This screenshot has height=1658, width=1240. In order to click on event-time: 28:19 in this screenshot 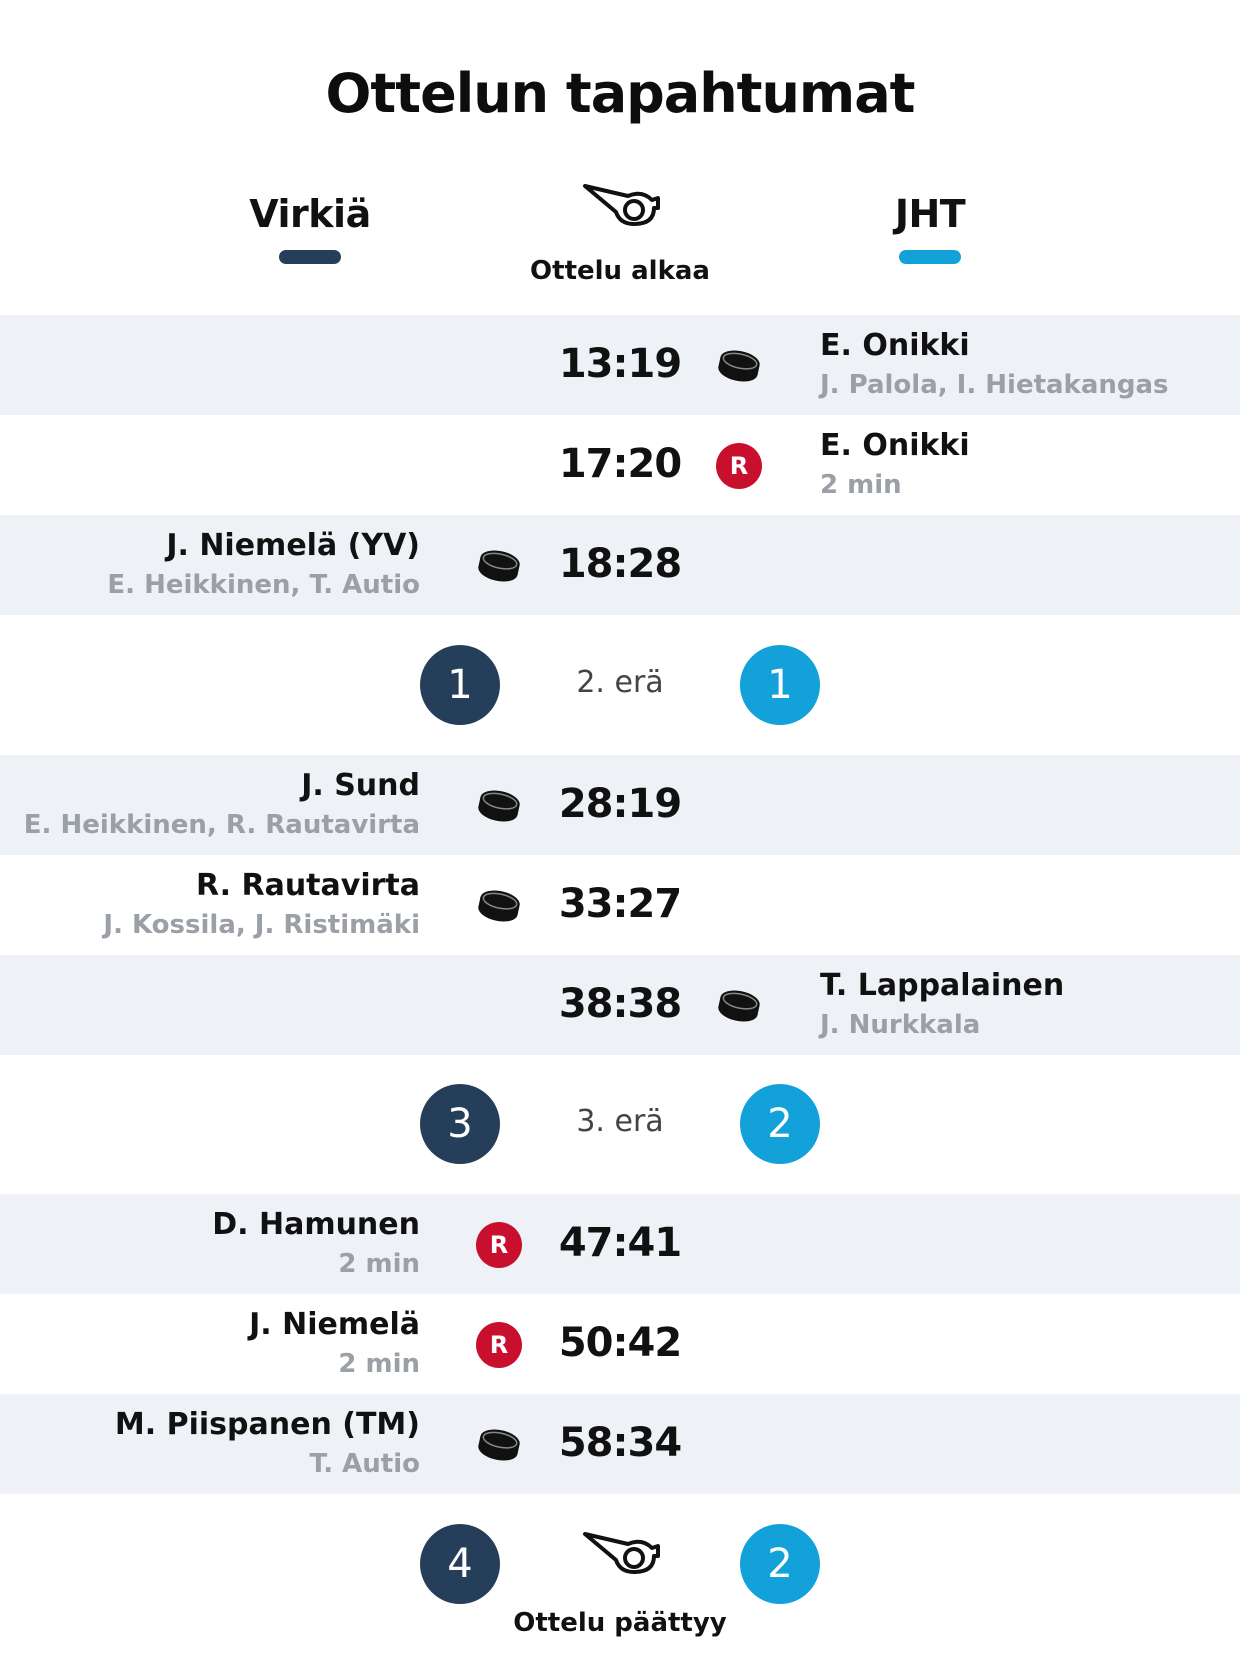, I will do `click(620, 804)`.